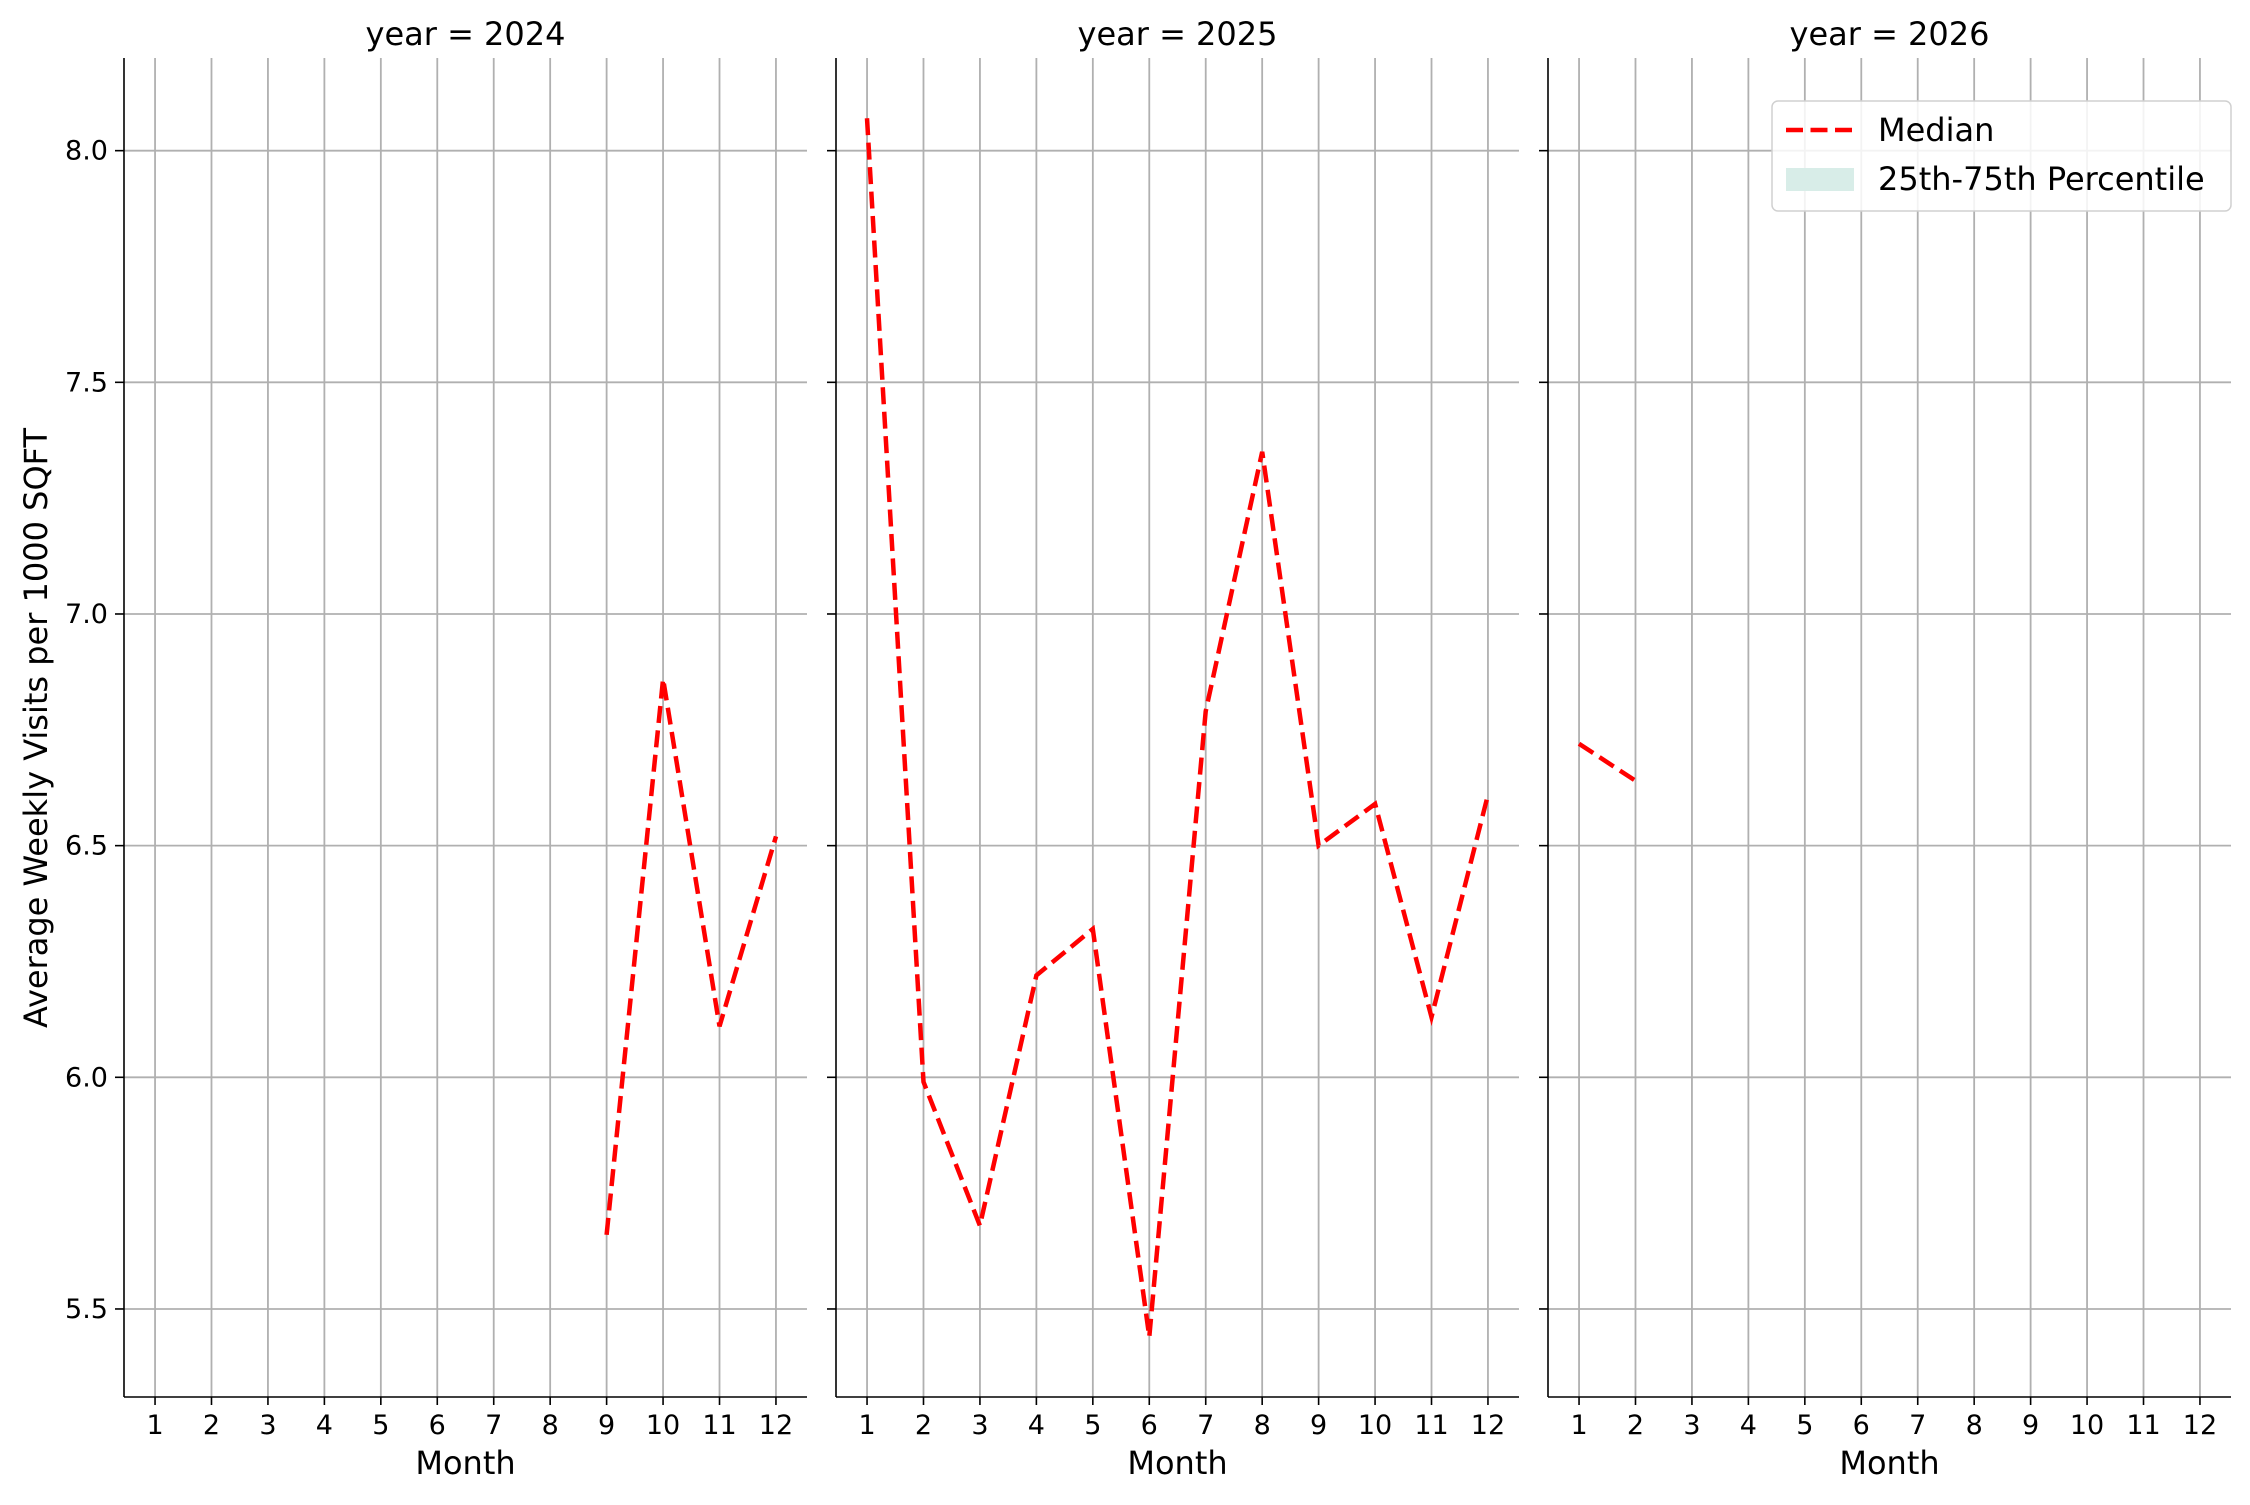  What do you see at coordinates (86, 151) in the screenshot?
I see `y-tick-label: 8.0` at bounding box center [86, 151].